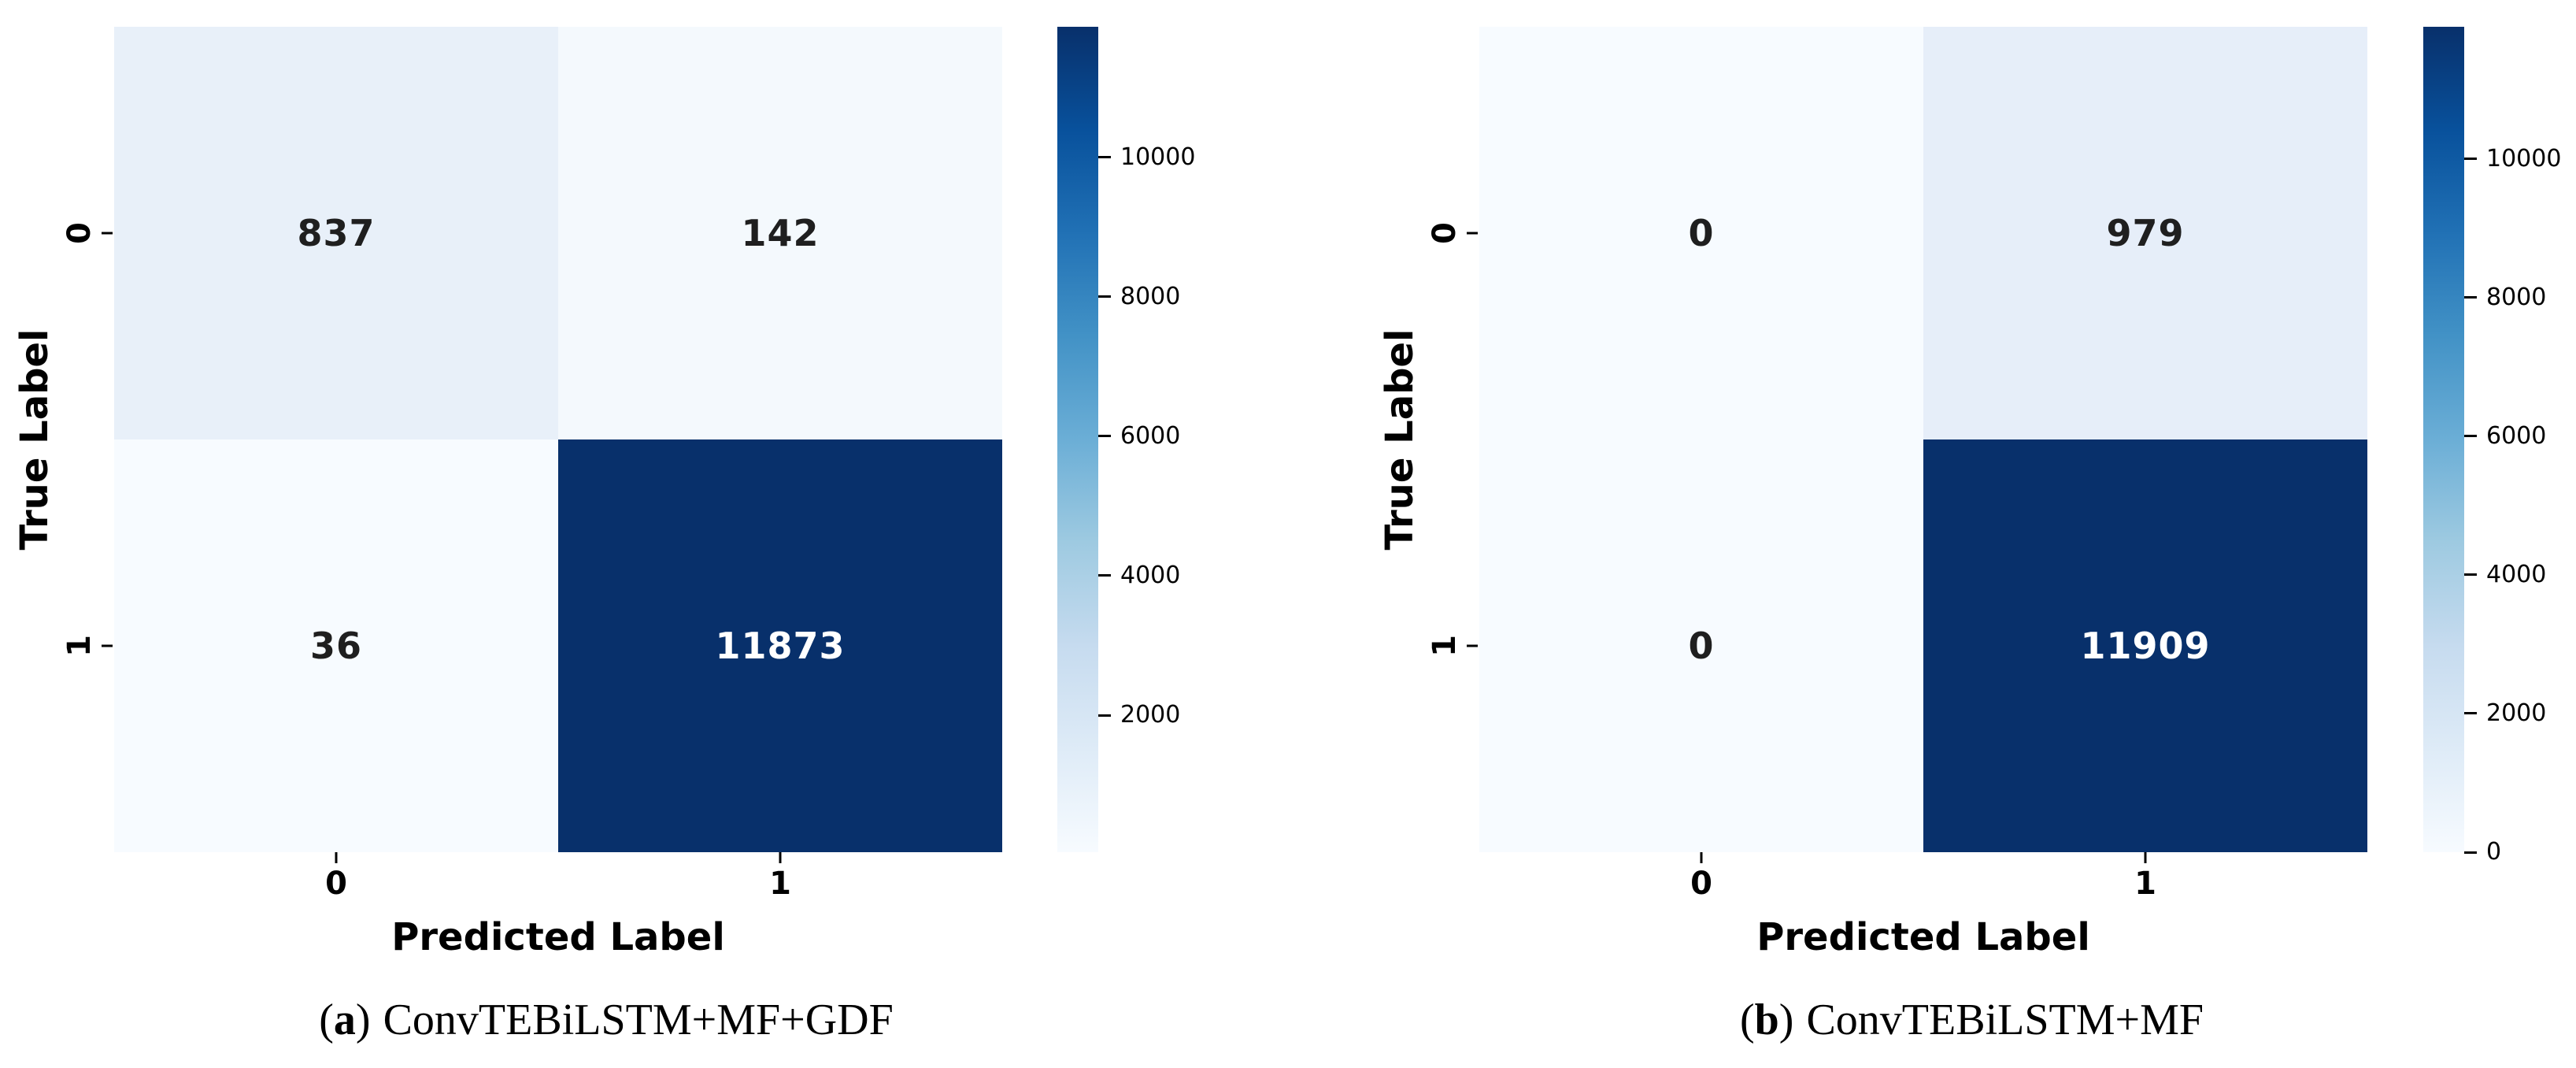 Image resolution: width=2576 pixels, height=1068 pixels. I want to click on cell-r1c0: 36, so click(336, 645).